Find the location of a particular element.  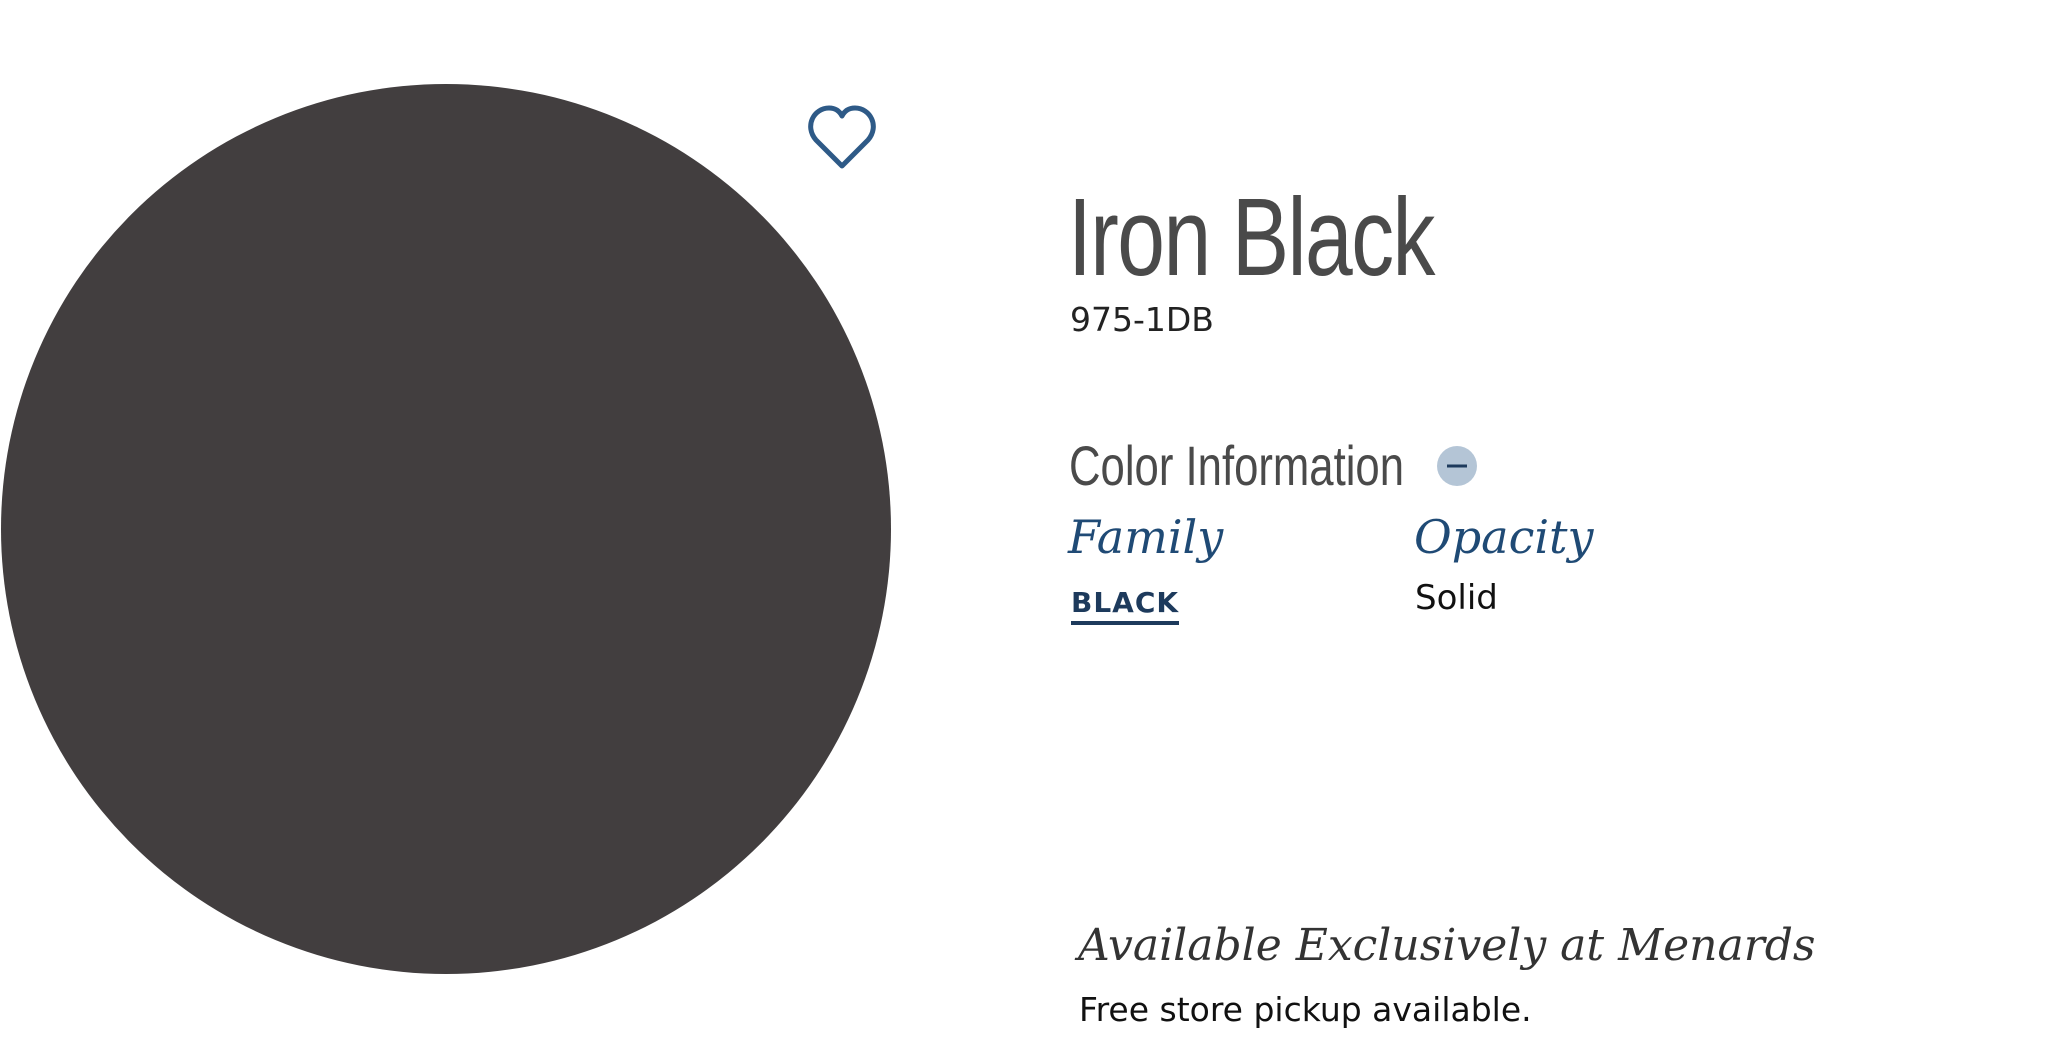

heart-icon is located at coordinates (842, 137).